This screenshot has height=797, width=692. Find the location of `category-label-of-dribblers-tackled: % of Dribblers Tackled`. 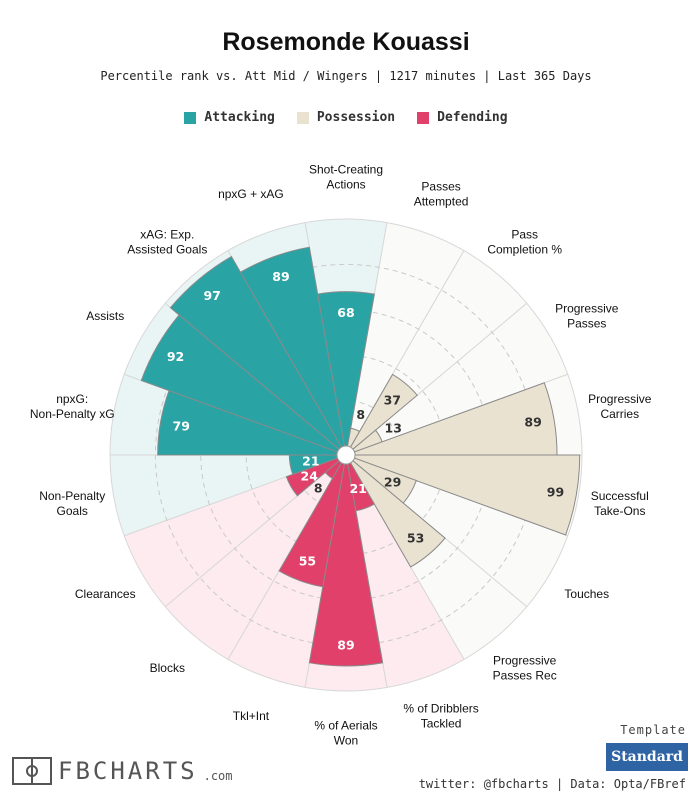

category-label-of-dribblers-tackled: % of Dribblers Tackled is located at coordinates (440, 716).